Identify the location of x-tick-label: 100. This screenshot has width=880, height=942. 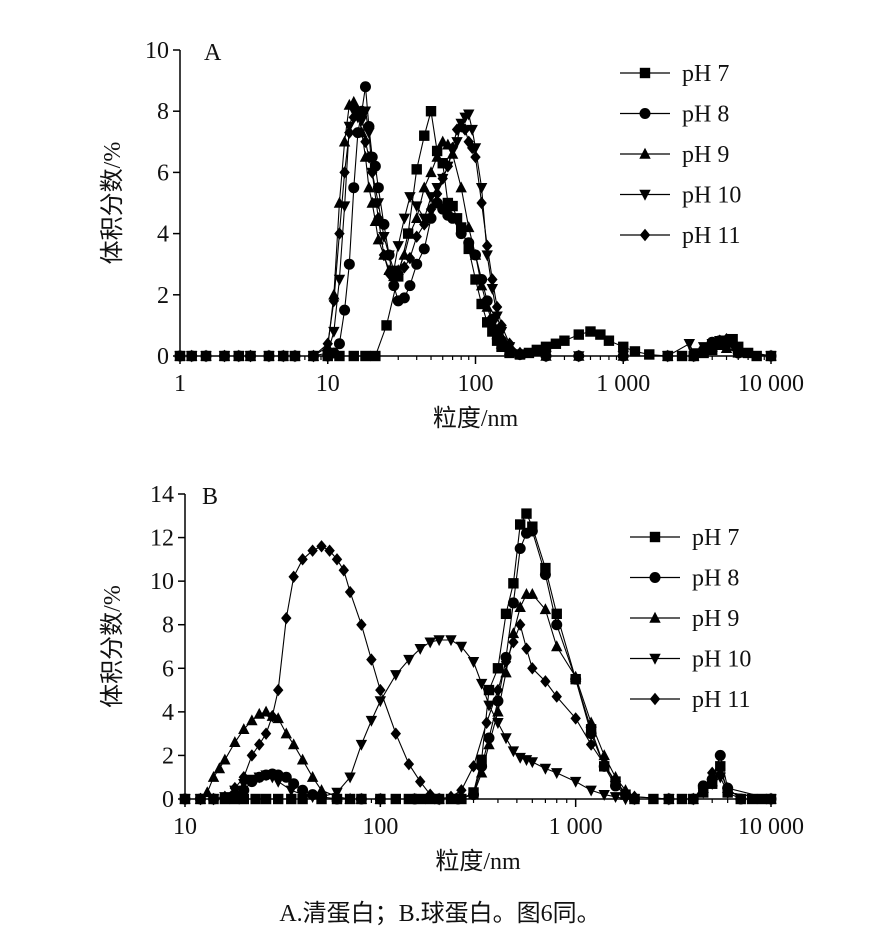
(380, 827).